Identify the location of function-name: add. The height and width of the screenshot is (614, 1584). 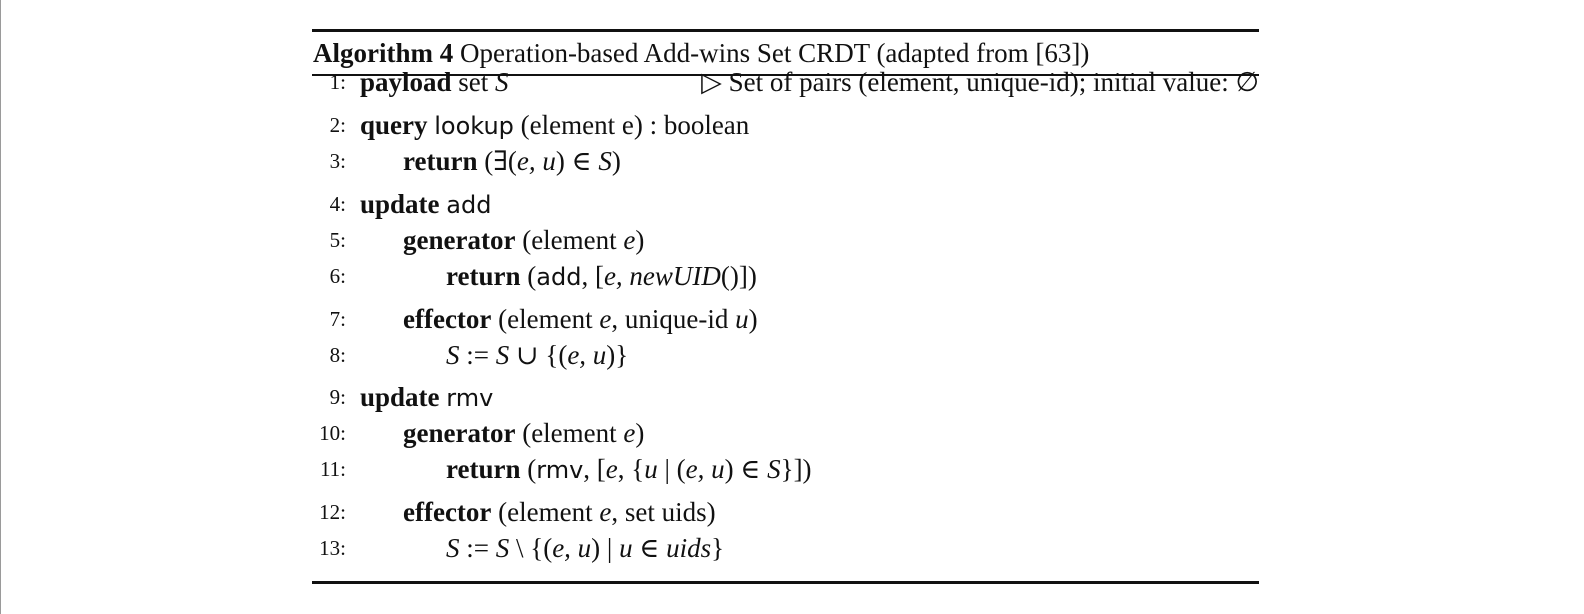
(559, 276).